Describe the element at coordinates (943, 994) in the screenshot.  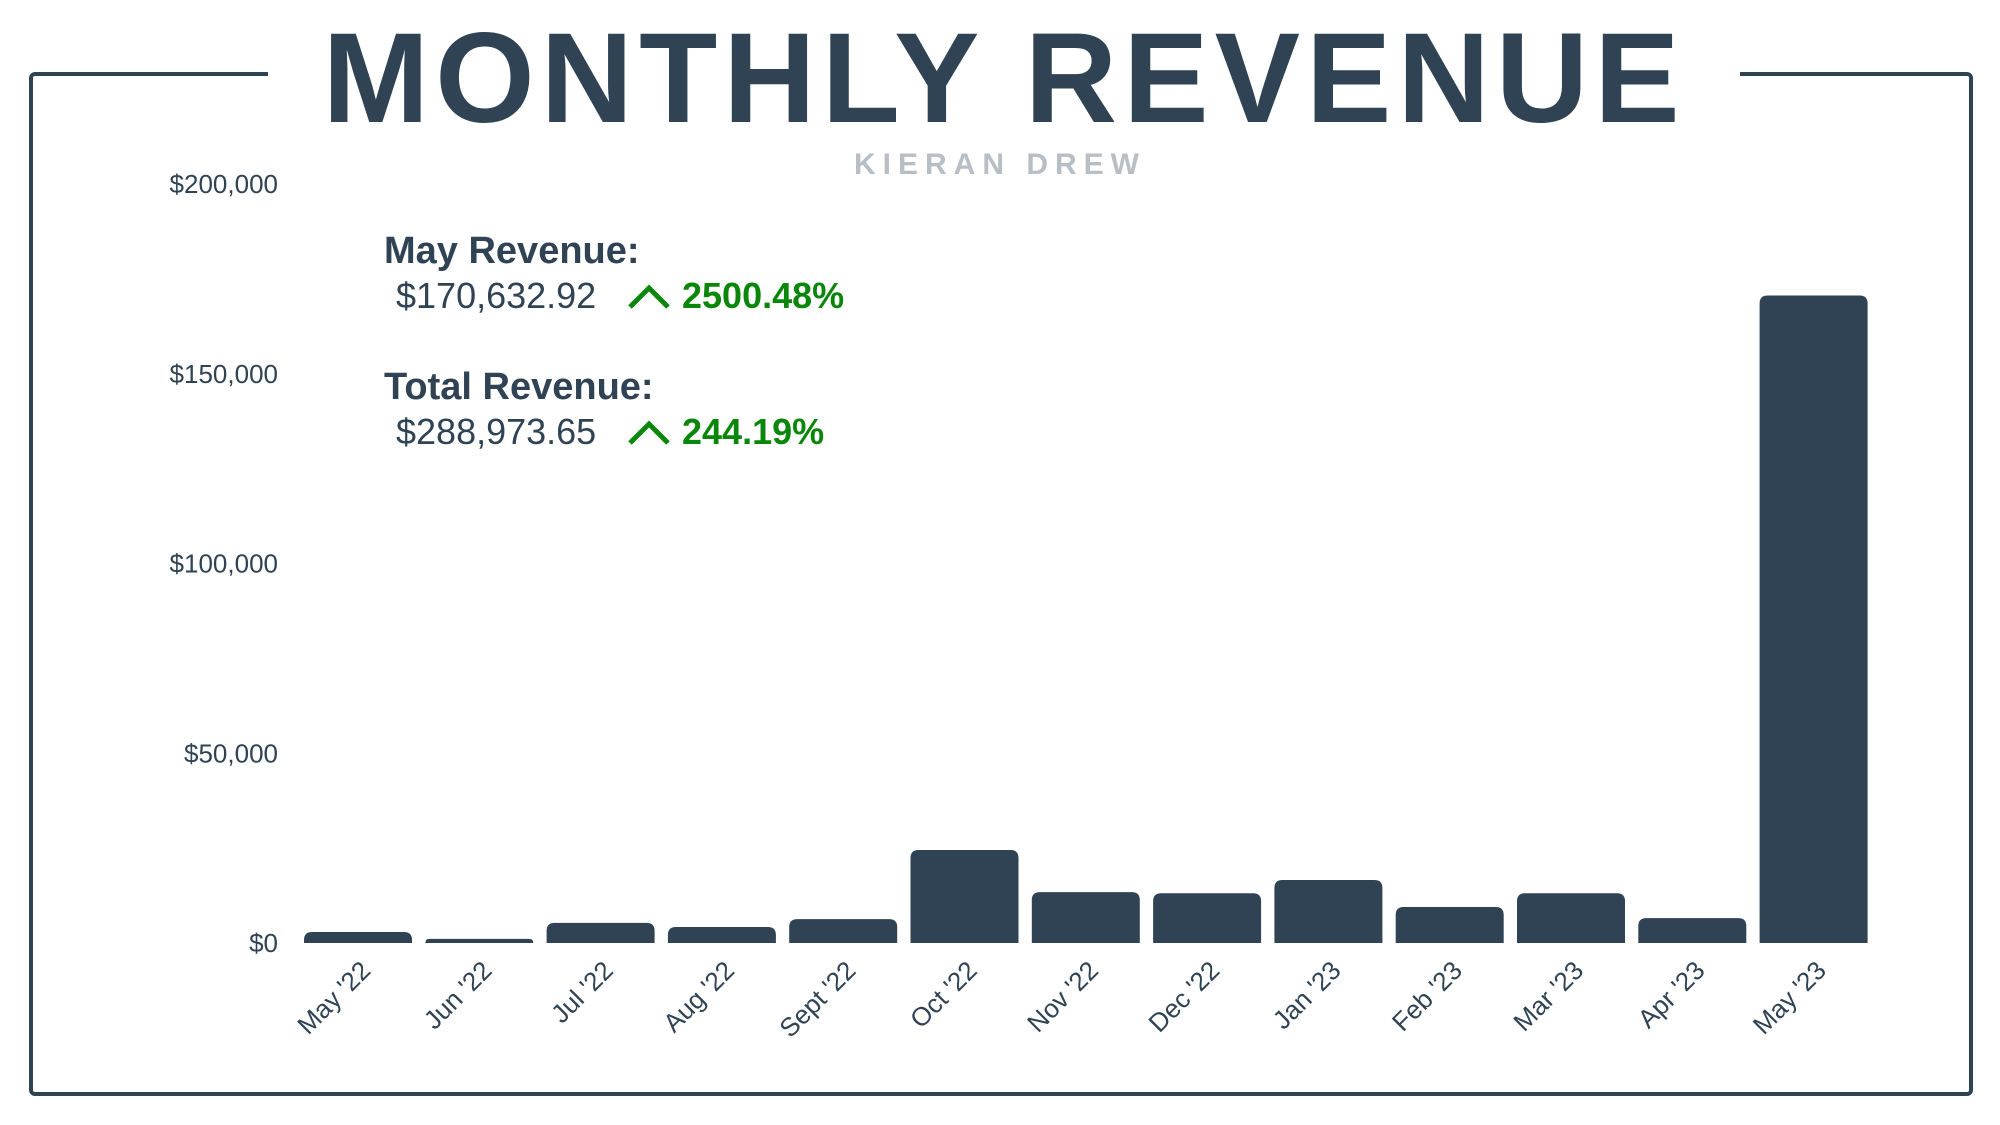
I see `x-tick-label: Oct '22` at that location.